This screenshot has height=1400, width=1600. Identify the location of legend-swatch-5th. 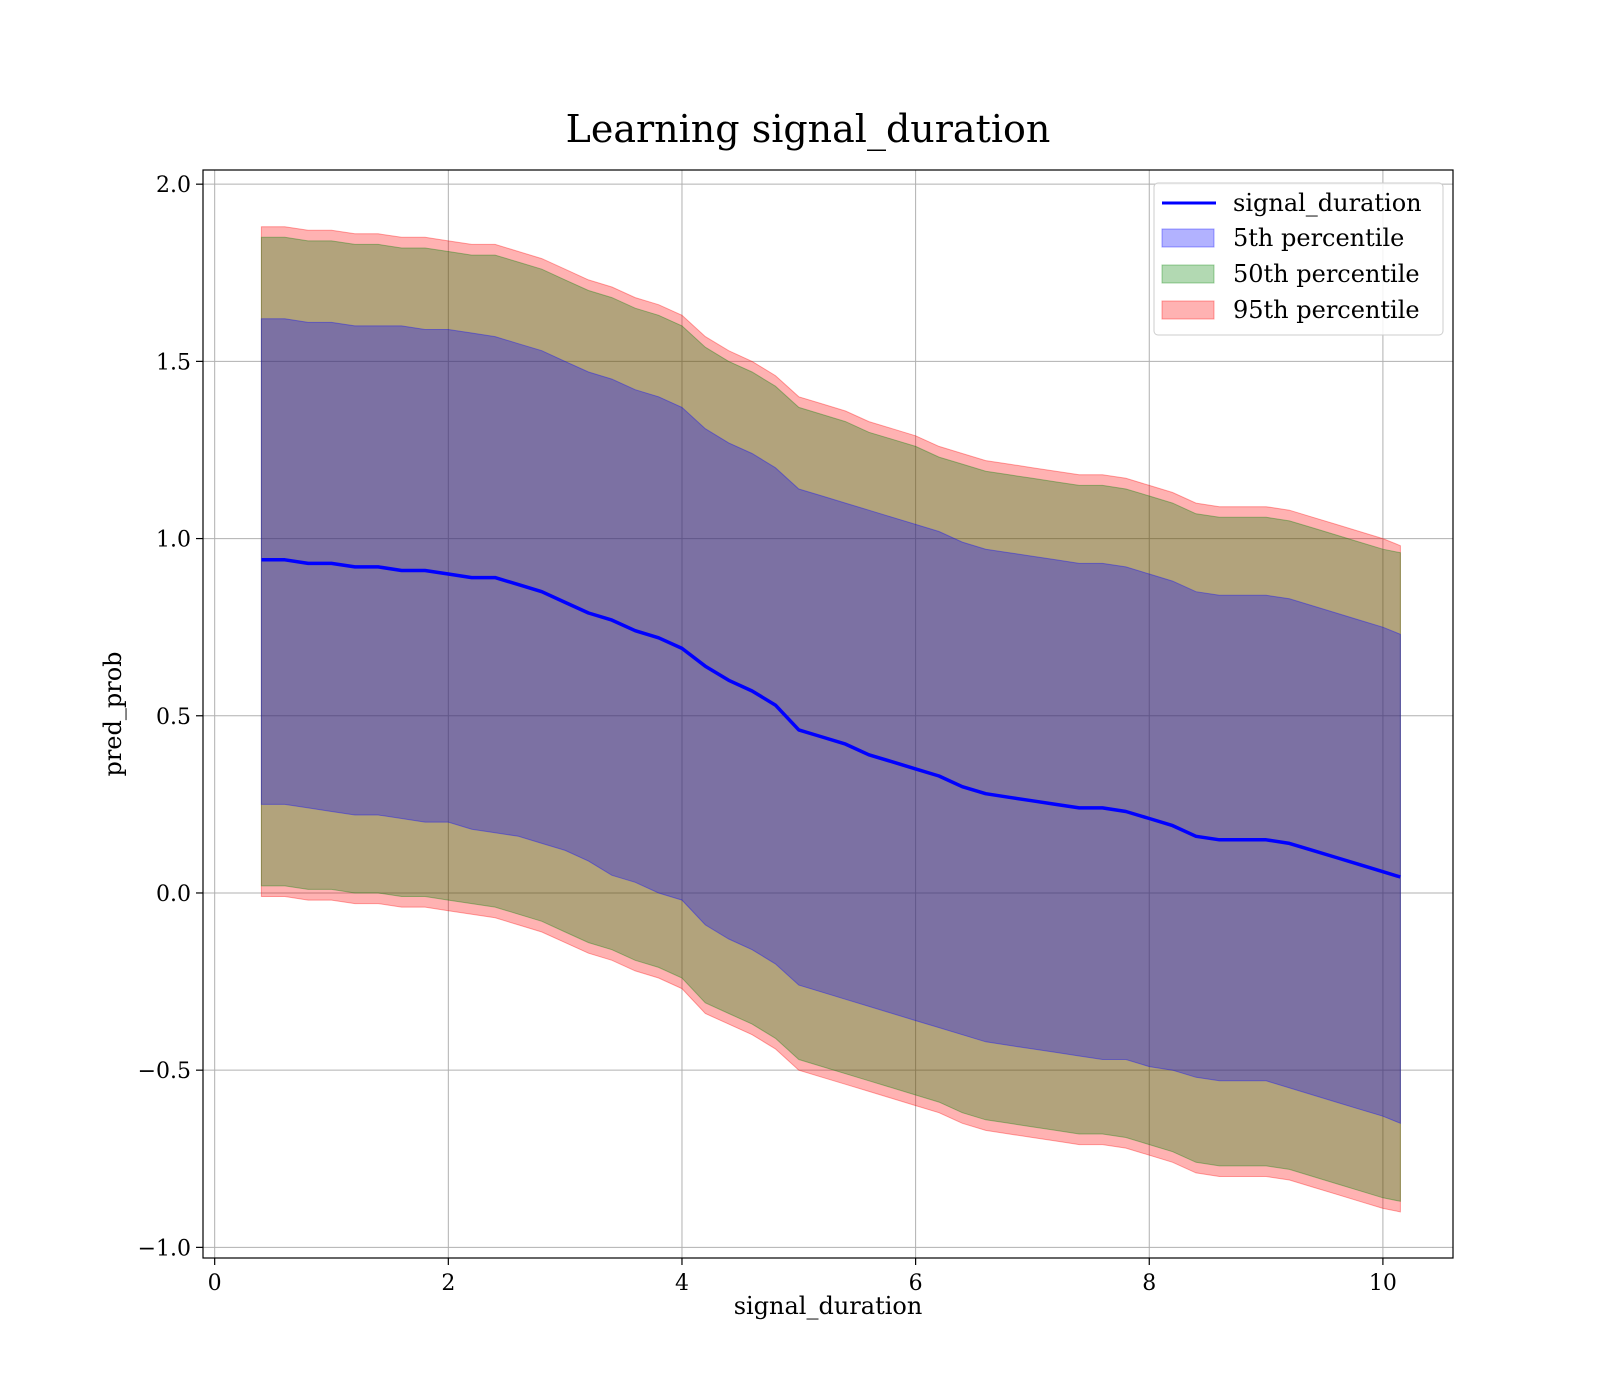
(1188, 238).